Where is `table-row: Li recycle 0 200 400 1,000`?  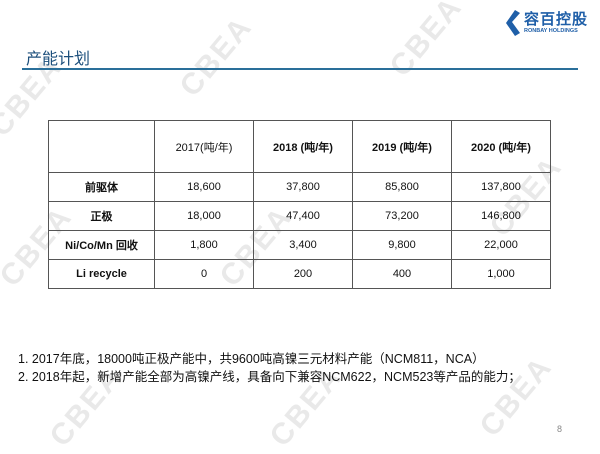
table-row: Li recycle 0 200 400 1,000 is located at coordinates (299, 274).